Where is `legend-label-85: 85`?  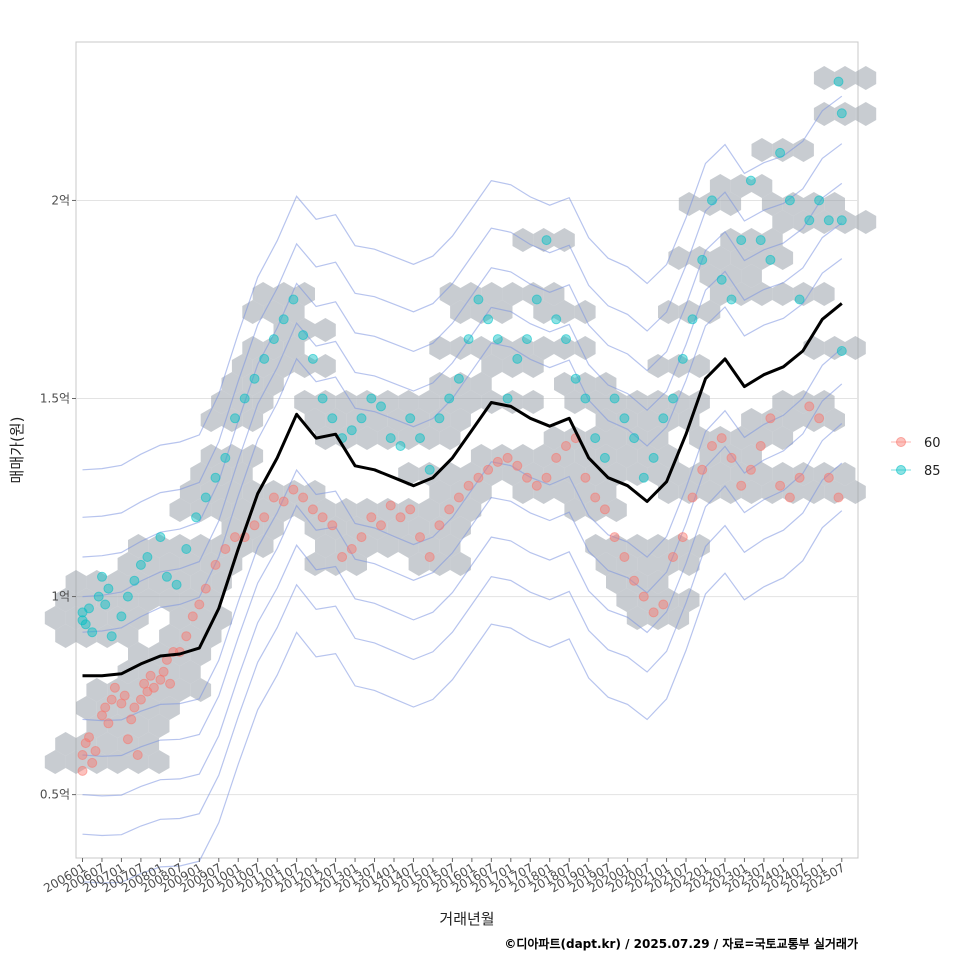 legend-label-85: 85 is located at coordinates (932, 471).